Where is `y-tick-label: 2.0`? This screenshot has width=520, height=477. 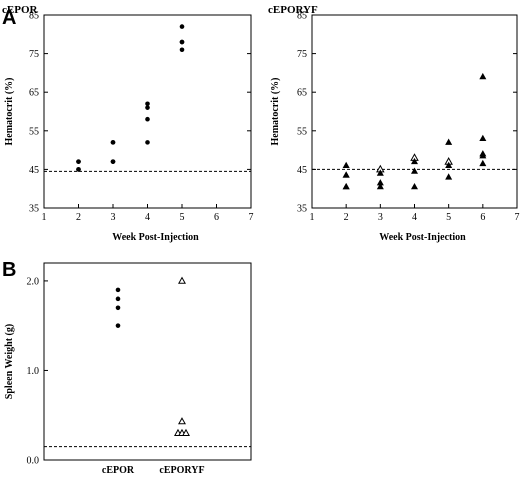
y-tick-label: 2.0 is located at coordinates (33, 281).